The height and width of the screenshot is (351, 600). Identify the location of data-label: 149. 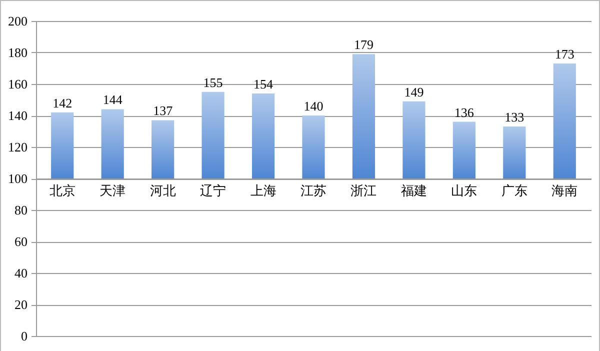
(414, 92).